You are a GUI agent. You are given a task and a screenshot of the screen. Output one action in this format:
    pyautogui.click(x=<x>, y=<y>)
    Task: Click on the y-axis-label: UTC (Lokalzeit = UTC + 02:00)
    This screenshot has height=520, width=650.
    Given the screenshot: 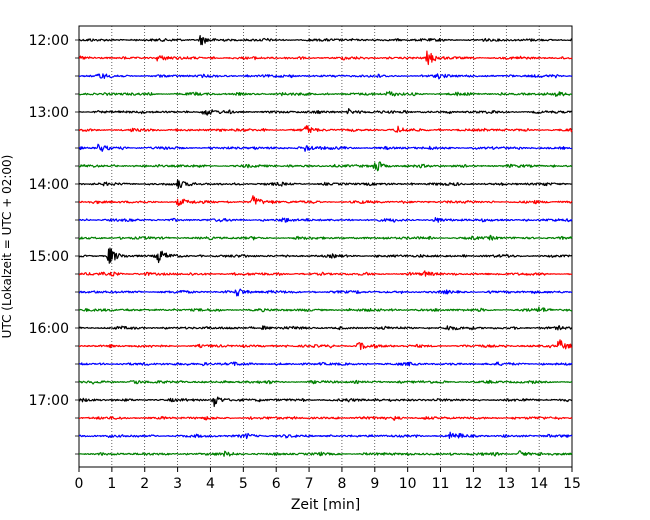 What is the action you would take?
    pyautogui.click(x=7, y=247)
    